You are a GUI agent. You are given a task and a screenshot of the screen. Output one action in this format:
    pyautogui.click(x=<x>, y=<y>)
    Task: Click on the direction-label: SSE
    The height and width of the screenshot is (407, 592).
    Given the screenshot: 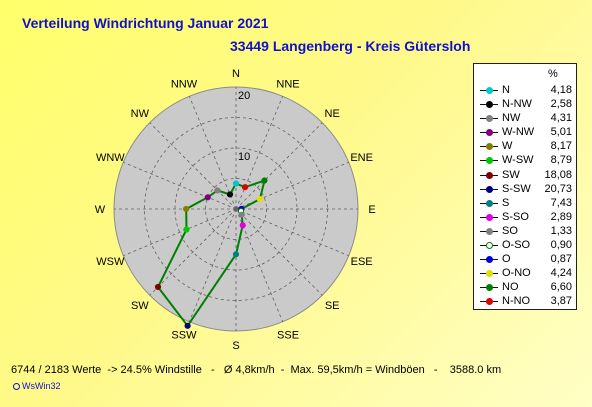 What is the action you would take?
    pyautogui.click(x=288, y=336)
    